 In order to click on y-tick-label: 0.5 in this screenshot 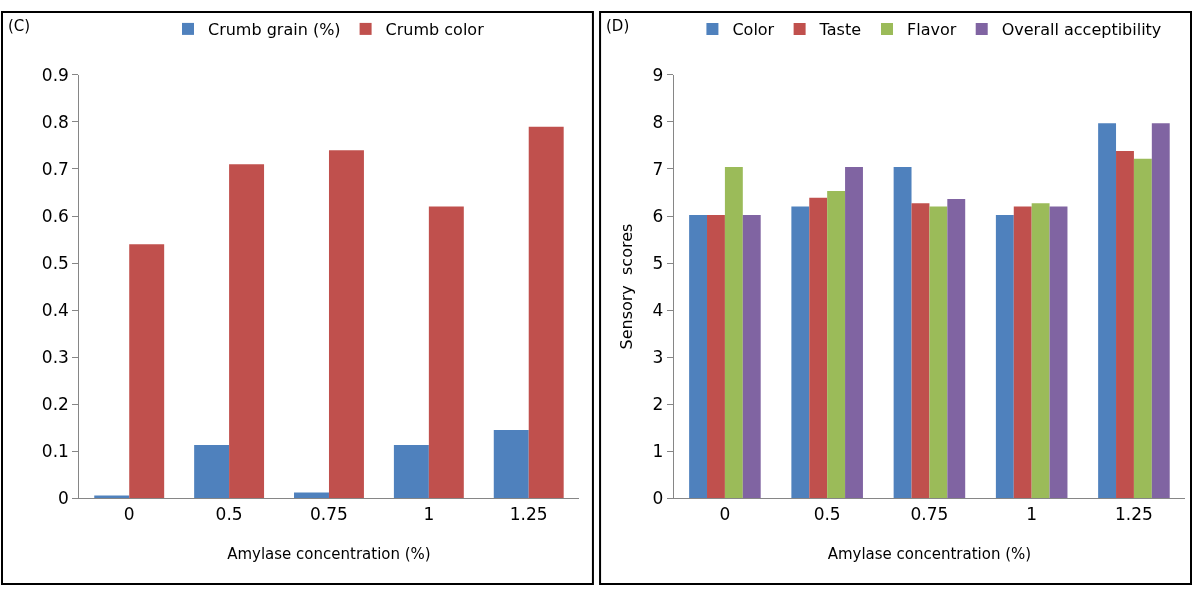, I will do `click(55, 262)`.